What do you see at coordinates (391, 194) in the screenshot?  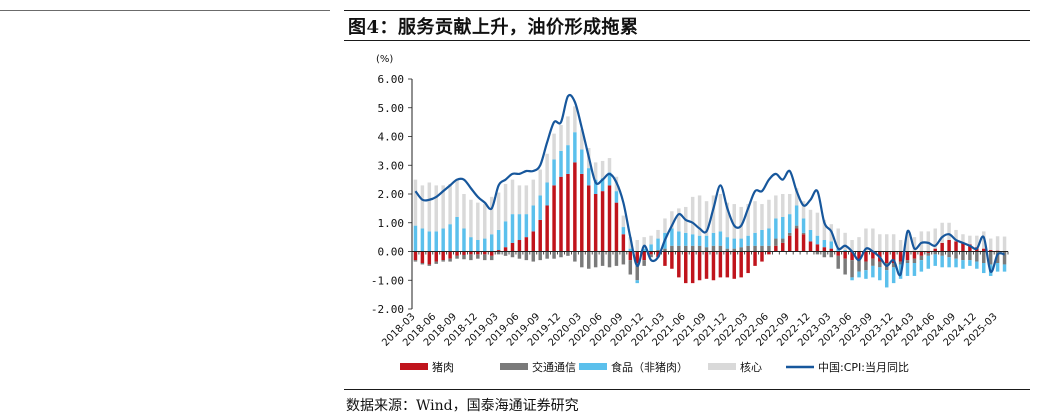 I see `y-tick-label: 2.00` at bounding box center [391, 194].